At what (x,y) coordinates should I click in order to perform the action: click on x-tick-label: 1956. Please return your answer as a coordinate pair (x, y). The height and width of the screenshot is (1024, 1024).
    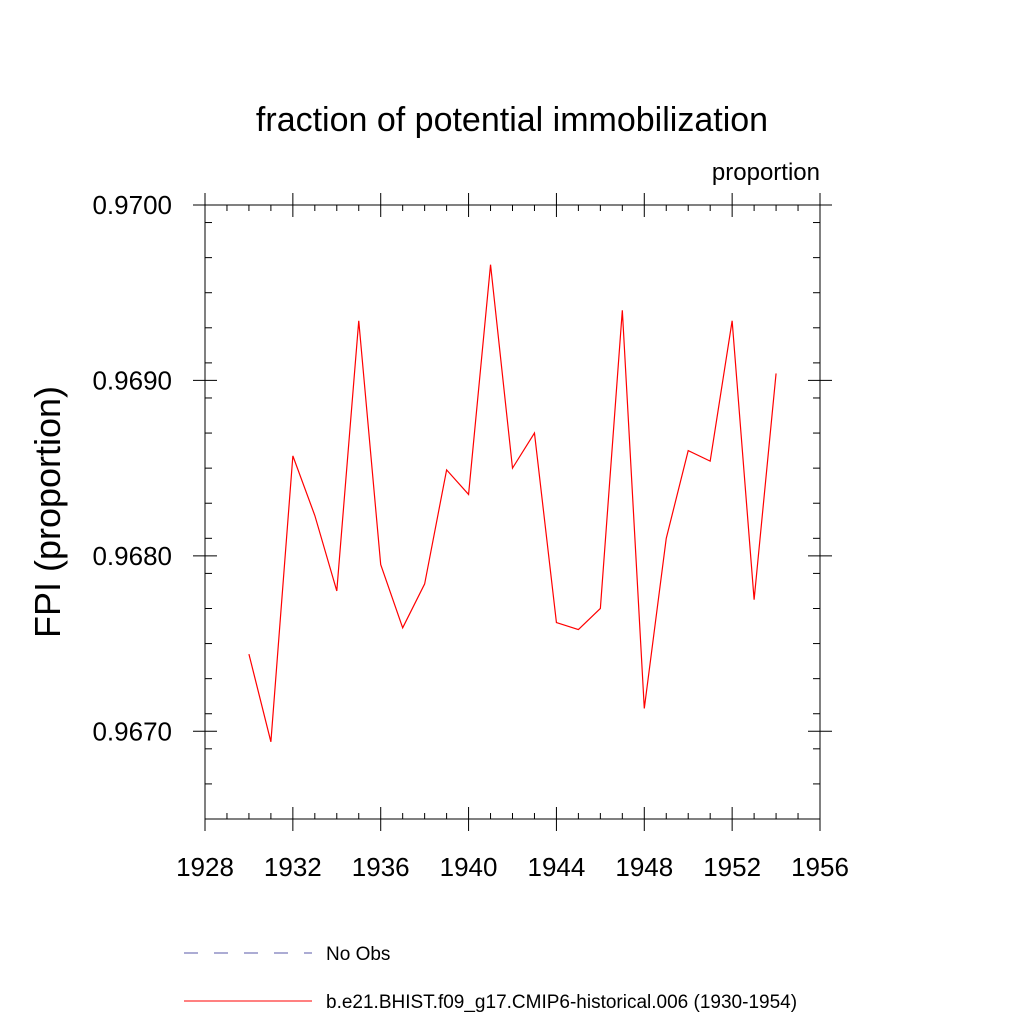
    Looking at the image, I should click on (820, 867).